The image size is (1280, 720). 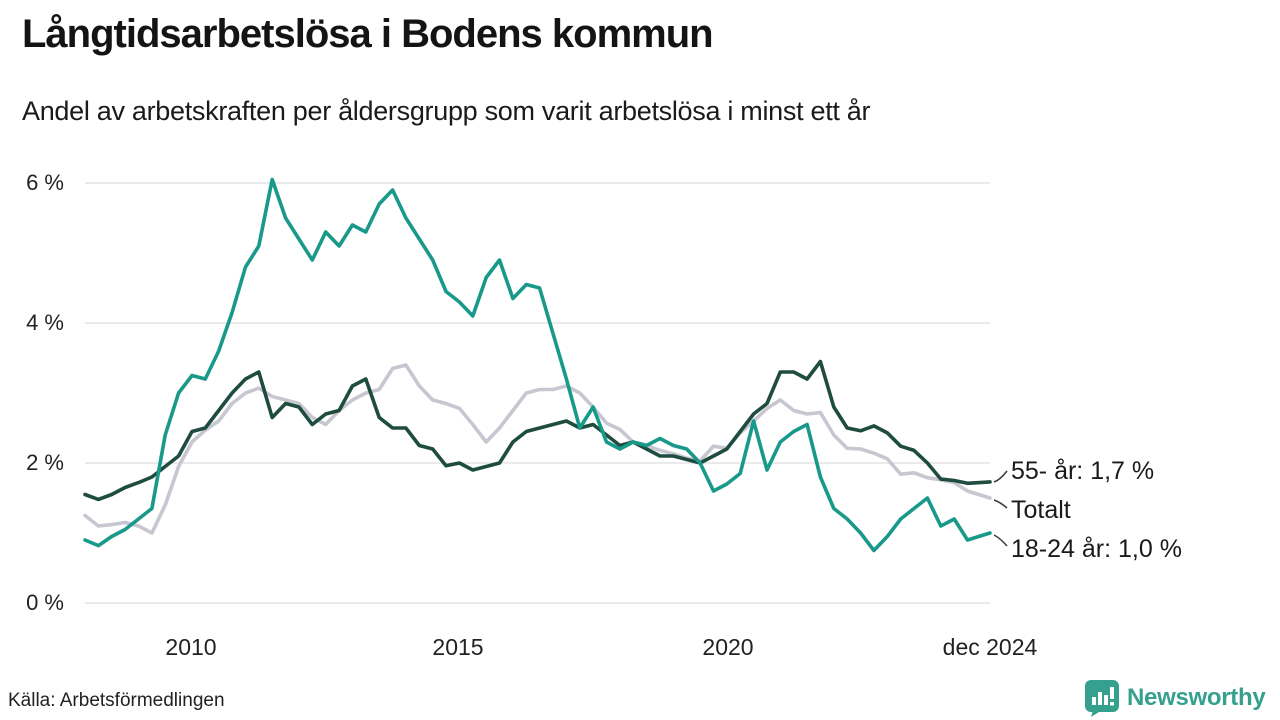 What do you see at coordinates (1096, 549) in the screenshot?
I see `series-annotation-18-24: 18-24 år: 1,0 %` at bounding box center [1096, 549].